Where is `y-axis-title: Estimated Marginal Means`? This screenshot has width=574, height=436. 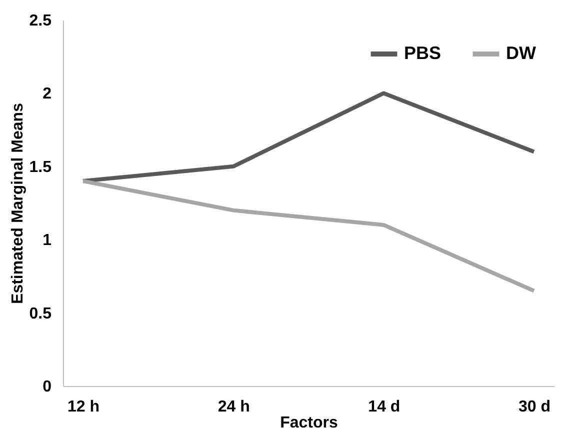
y-axis-title: Estimated Marginal Means is located at coordinates (17, 203).